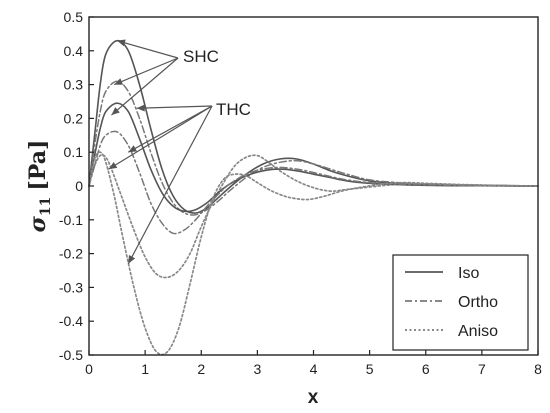  Describe the element at coordinates (233, 109) in the screenshot. I see `annotation-thc: THC` at that location.